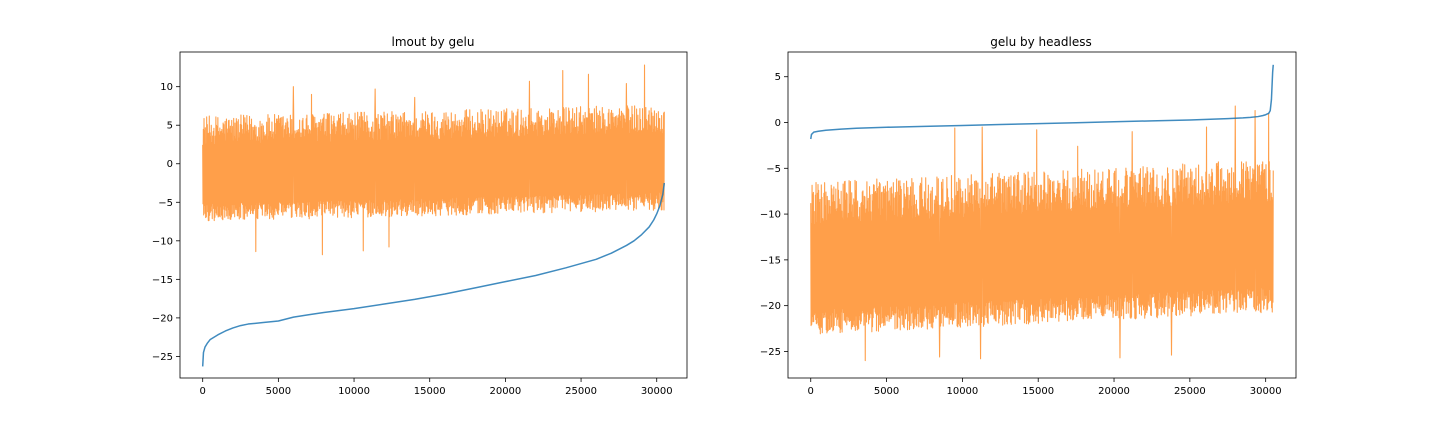 Image resolution: width=1440 pixels, height=432 pixels. I want to click on y-axis: −25 −20 −15 −10 −5 0 5, so click(774, 215).